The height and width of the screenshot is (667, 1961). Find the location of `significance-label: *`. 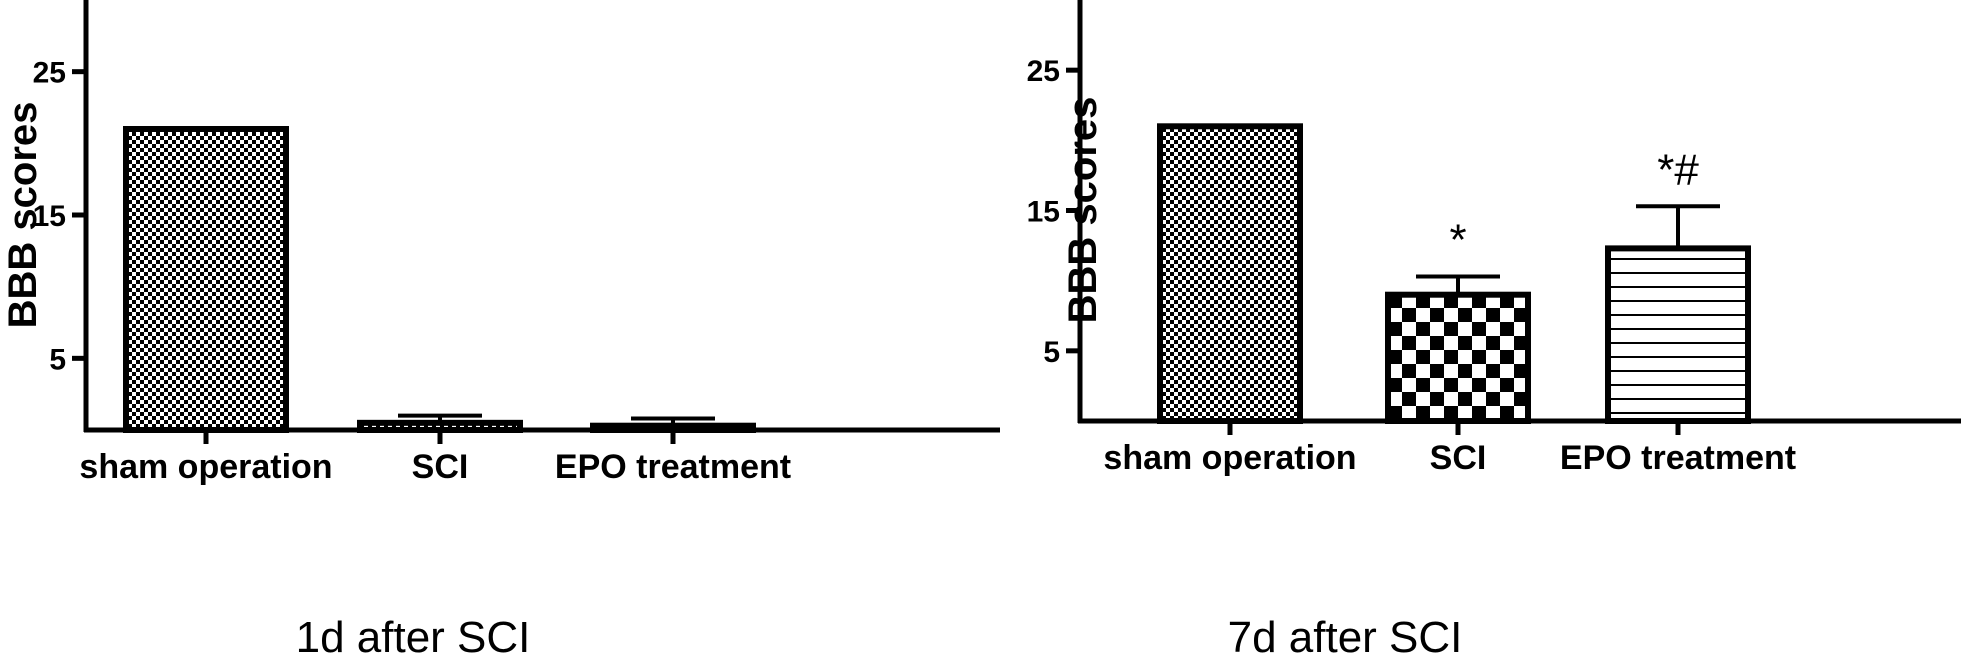

significance-label: * is located at coordinates (1457, 239).